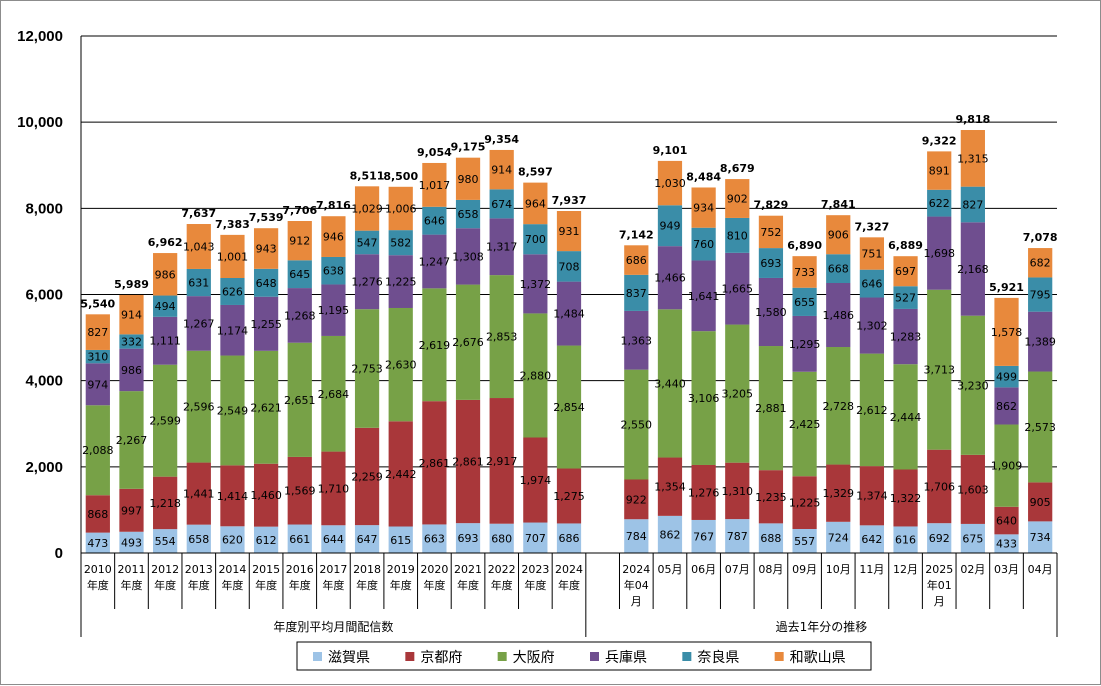  I want to click on data-label: 646, so click(871, 284).